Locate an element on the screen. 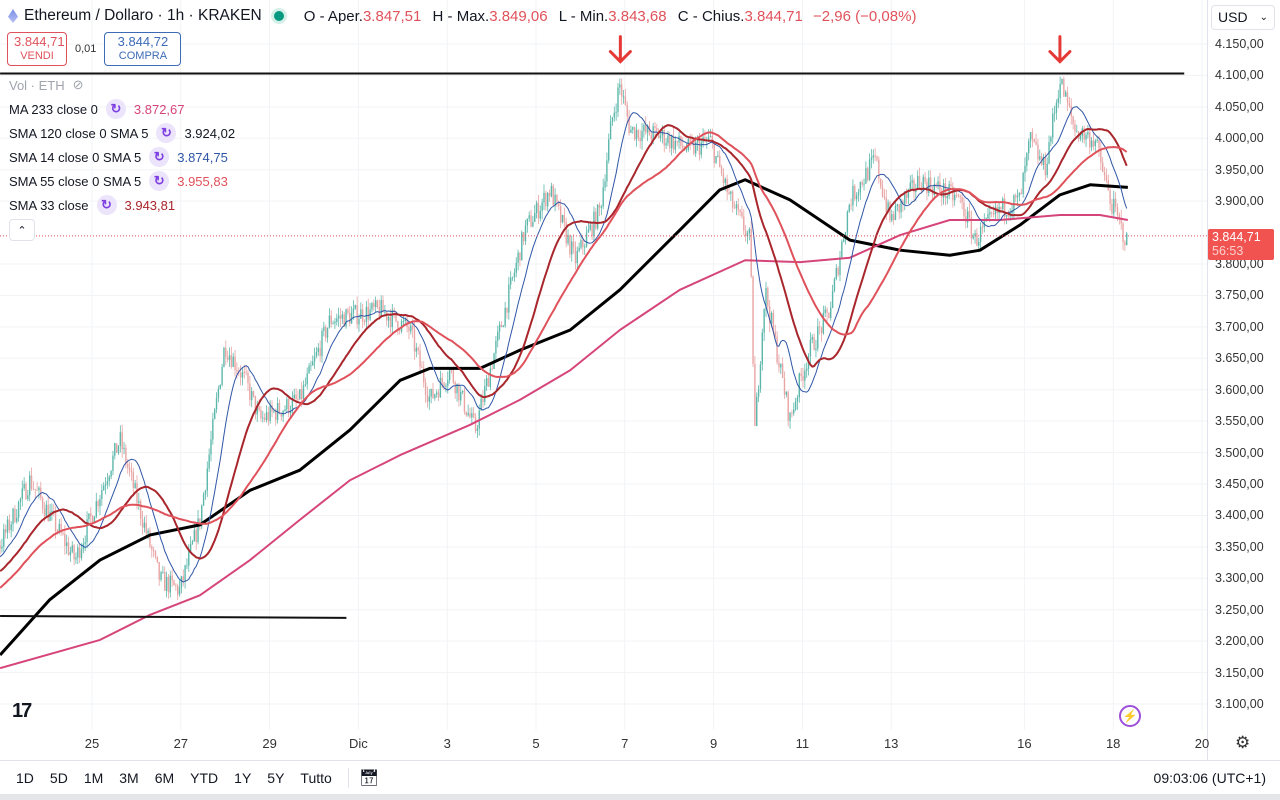 Image resolution: width=1280 pixels, height=800 pixels. indicator-name: SMA 120 close 0 SMA 5 is located at coordinates (79, 133).